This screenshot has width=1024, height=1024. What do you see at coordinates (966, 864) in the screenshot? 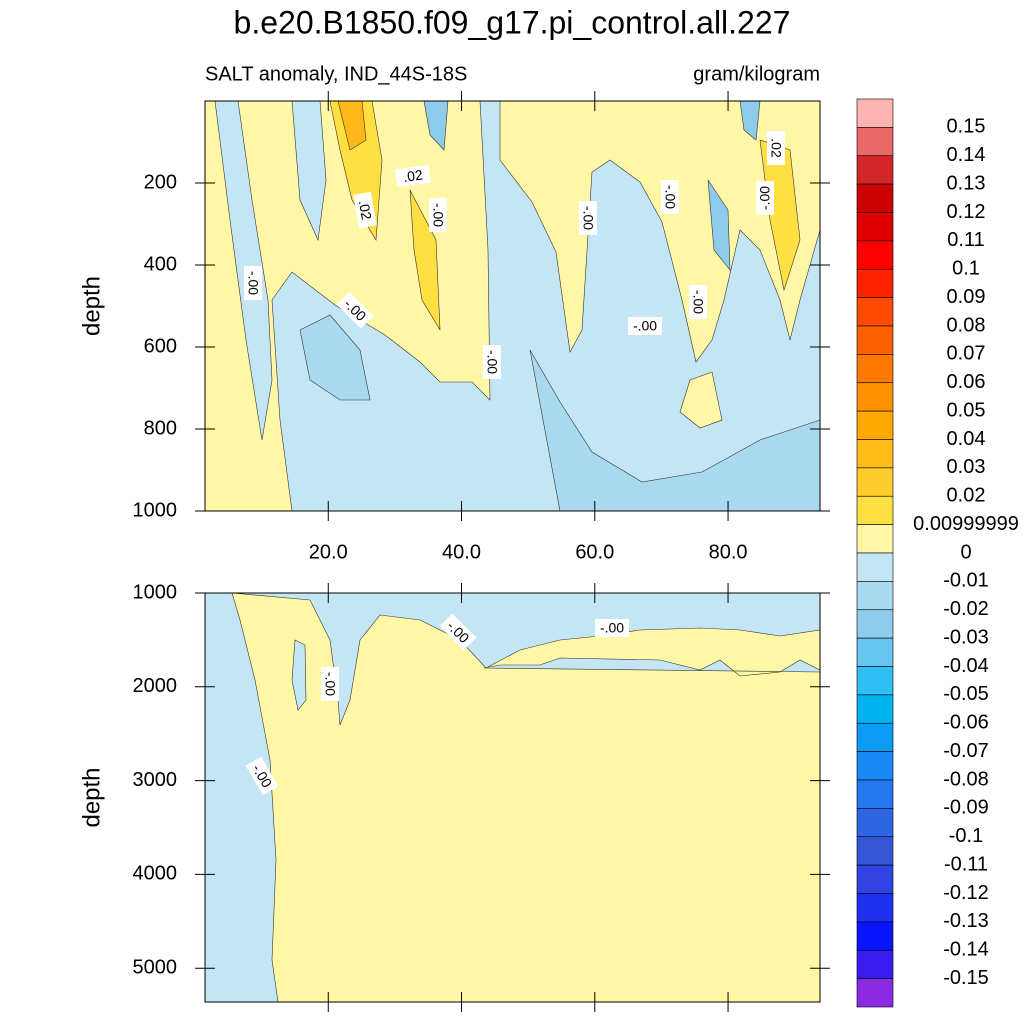
I see `colorbar-label: -0.11` at bounding box center [966, 864].